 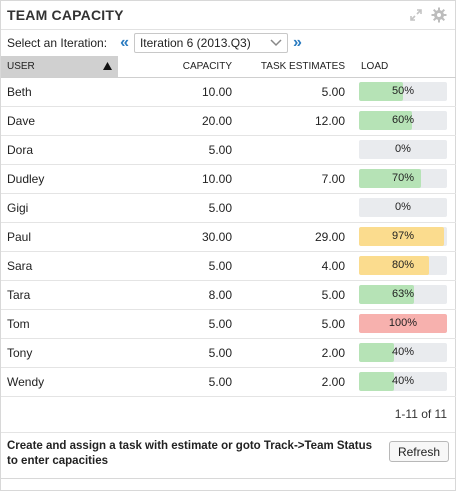 What do you see at coordinates (19, 294) in the screenshot?
I see `user-cell: Tara` at bounding box center [19, 294].